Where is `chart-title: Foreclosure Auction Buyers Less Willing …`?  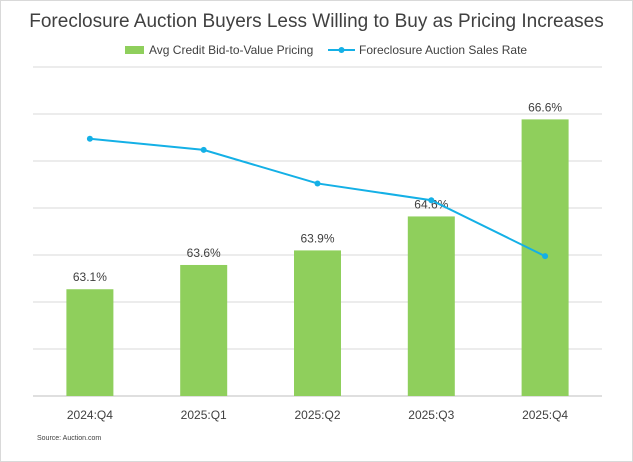
chart-title: Foreclosure Auction Buyers Less Willing … is located at coordinates (316, 21).